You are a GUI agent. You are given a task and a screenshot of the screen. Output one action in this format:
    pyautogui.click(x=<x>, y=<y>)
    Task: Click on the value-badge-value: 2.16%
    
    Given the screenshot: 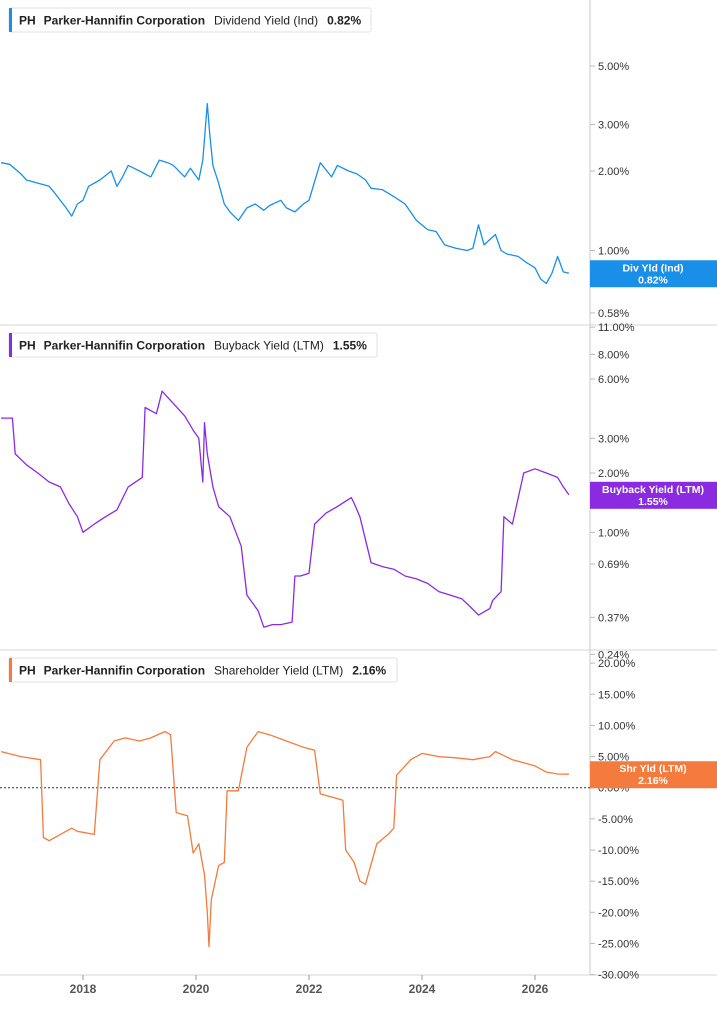 What is the action you would take?
    pyautogui.click(x=653, y=781)
    